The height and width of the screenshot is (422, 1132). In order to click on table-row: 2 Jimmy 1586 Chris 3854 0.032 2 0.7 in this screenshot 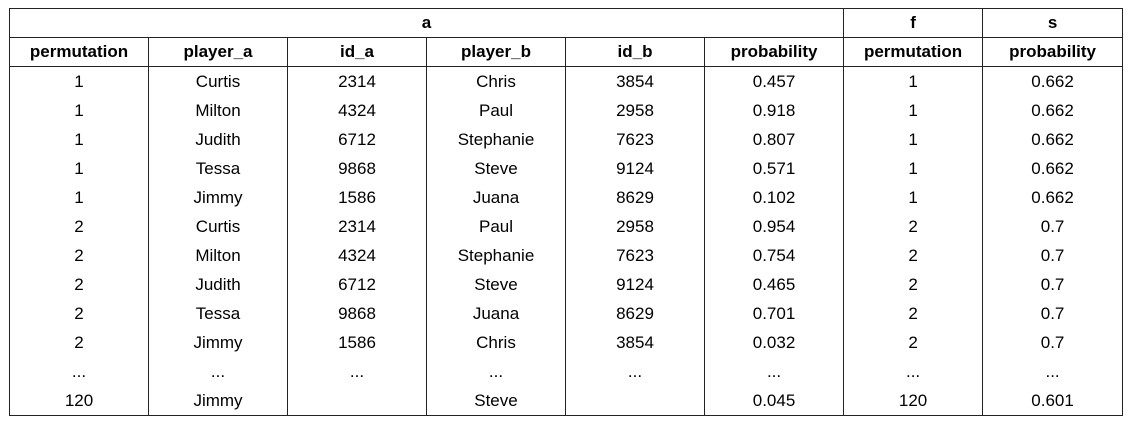, I will do `click(566, 342)`.